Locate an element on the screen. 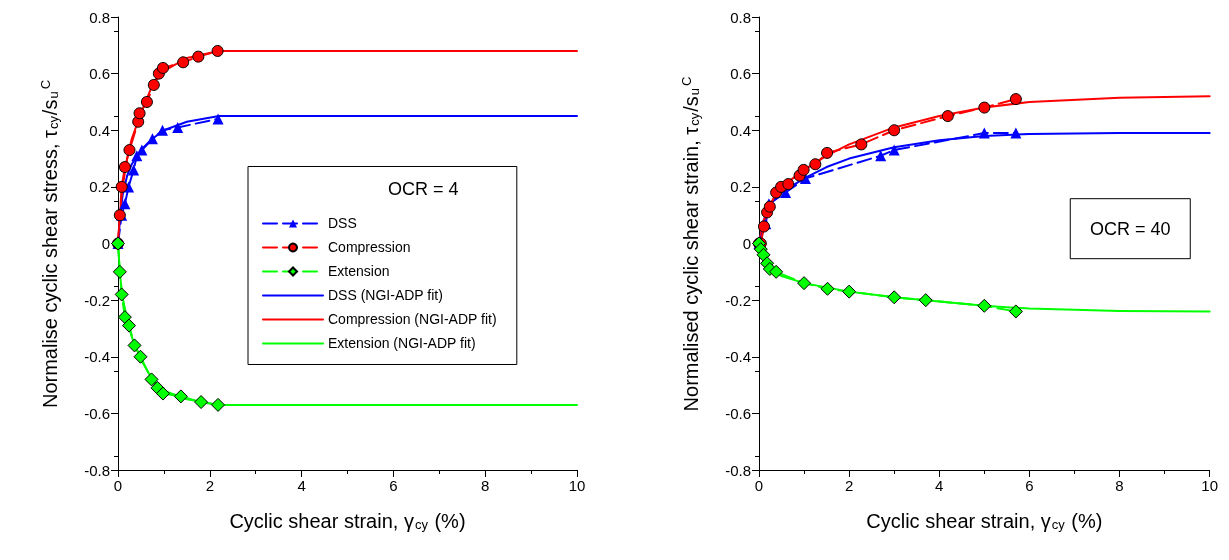 This screenshot has height=560, width=1229. y-axis-title: Normalised cyclic shear strain, τcy/suC is located at coordinates (690, 244).